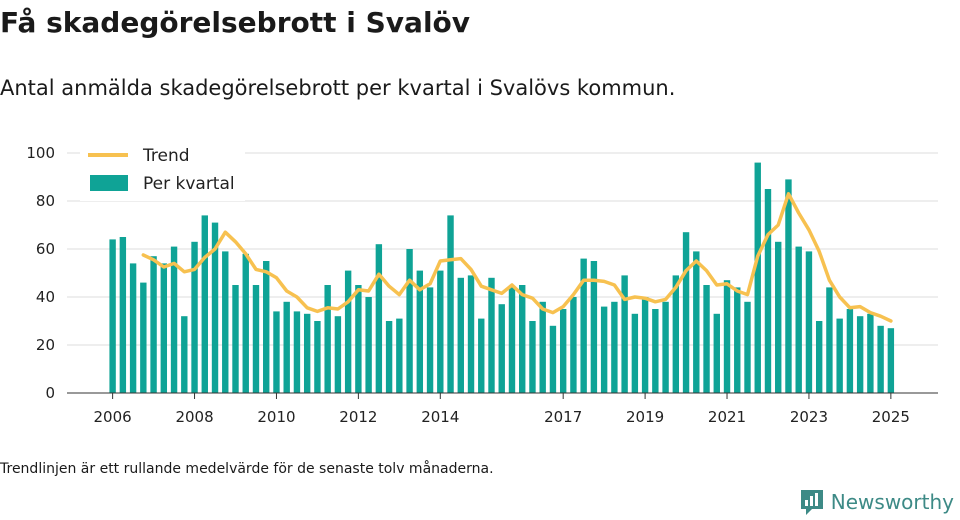 The height and width of the screenshot is (520, 960). Describe the element at coordinates (811, 502) in the screenshot. I see `newsworthy-logo-icon` at that location.